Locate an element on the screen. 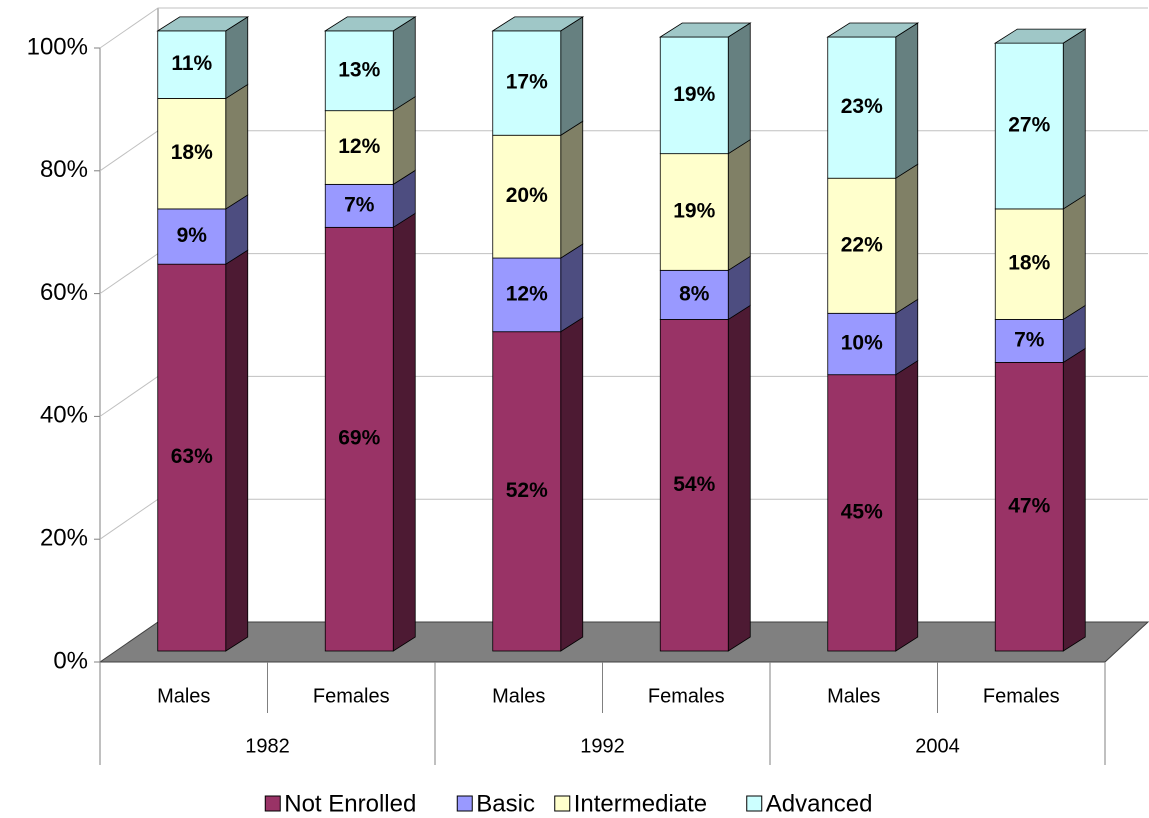 The image size is (1149, 818). value-label: 17% is located at coordinates (527, 82).